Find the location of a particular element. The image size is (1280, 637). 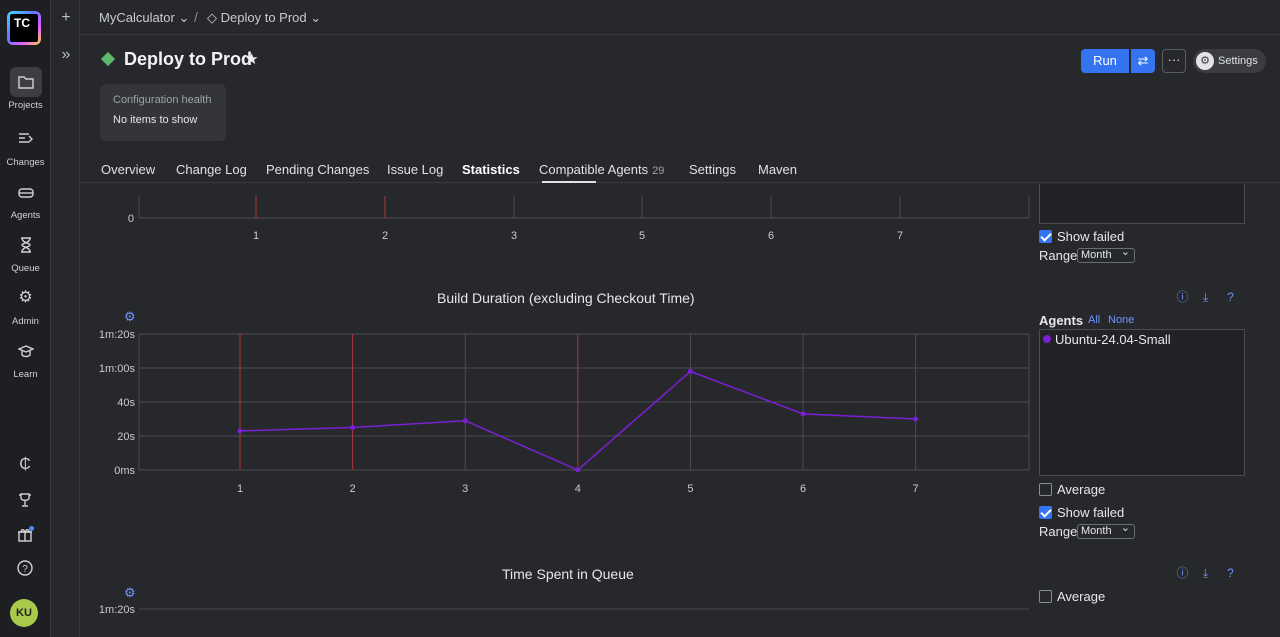

tab-maven: Maven is located at coordinates (778, 169).